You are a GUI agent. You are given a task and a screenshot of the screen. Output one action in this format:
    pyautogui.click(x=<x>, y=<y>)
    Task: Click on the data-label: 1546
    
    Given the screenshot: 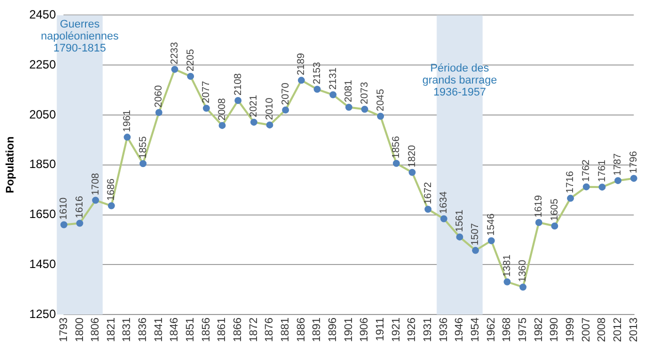 What is the action you would take?
    pyautogui.click(x=492, y=224)
    